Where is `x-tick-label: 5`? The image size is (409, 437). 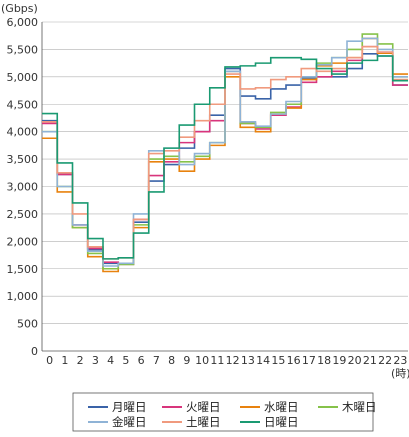
x-tick-label: 5 is located at coordinates (125, 360).